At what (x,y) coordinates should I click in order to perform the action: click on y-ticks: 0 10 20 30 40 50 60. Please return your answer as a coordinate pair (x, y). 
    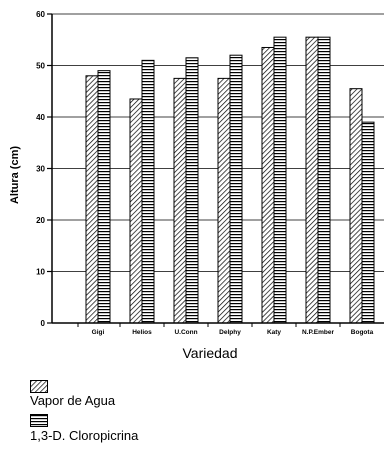
    Looking at the image, I should click on (44, 169).